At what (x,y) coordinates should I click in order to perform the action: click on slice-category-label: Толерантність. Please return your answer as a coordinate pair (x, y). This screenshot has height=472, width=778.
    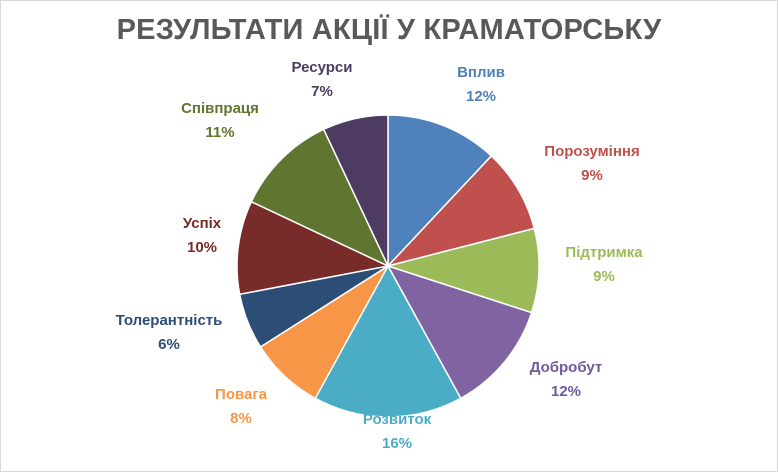
    Looking at the image, I should click on (169, 320).